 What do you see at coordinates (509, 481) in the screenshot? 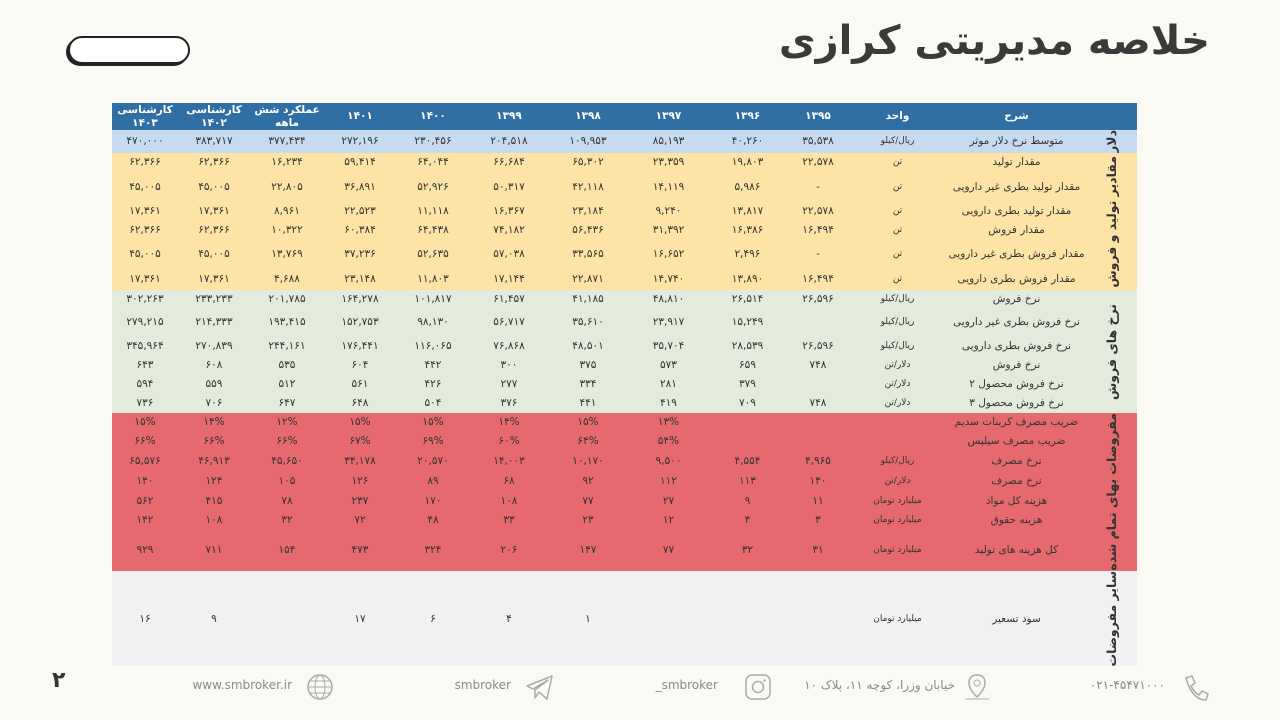
I see `value-cell: ۶۸` at bounding box center [509, 481].